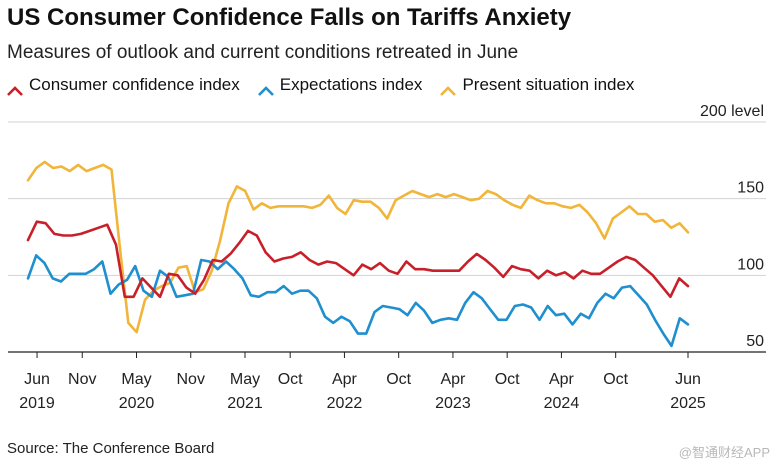  I want to click on x-tick-label-4: May, so click(245, 379).